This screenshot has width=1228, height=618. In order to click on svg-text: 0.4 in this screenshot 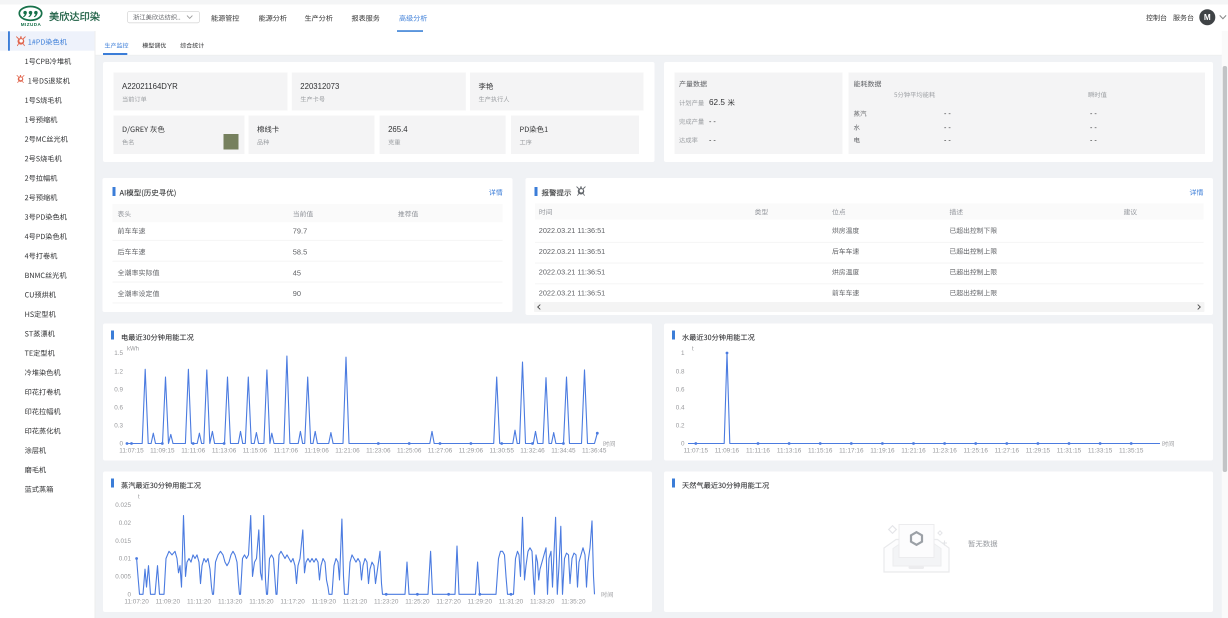, I will do `click(680, 408)`.